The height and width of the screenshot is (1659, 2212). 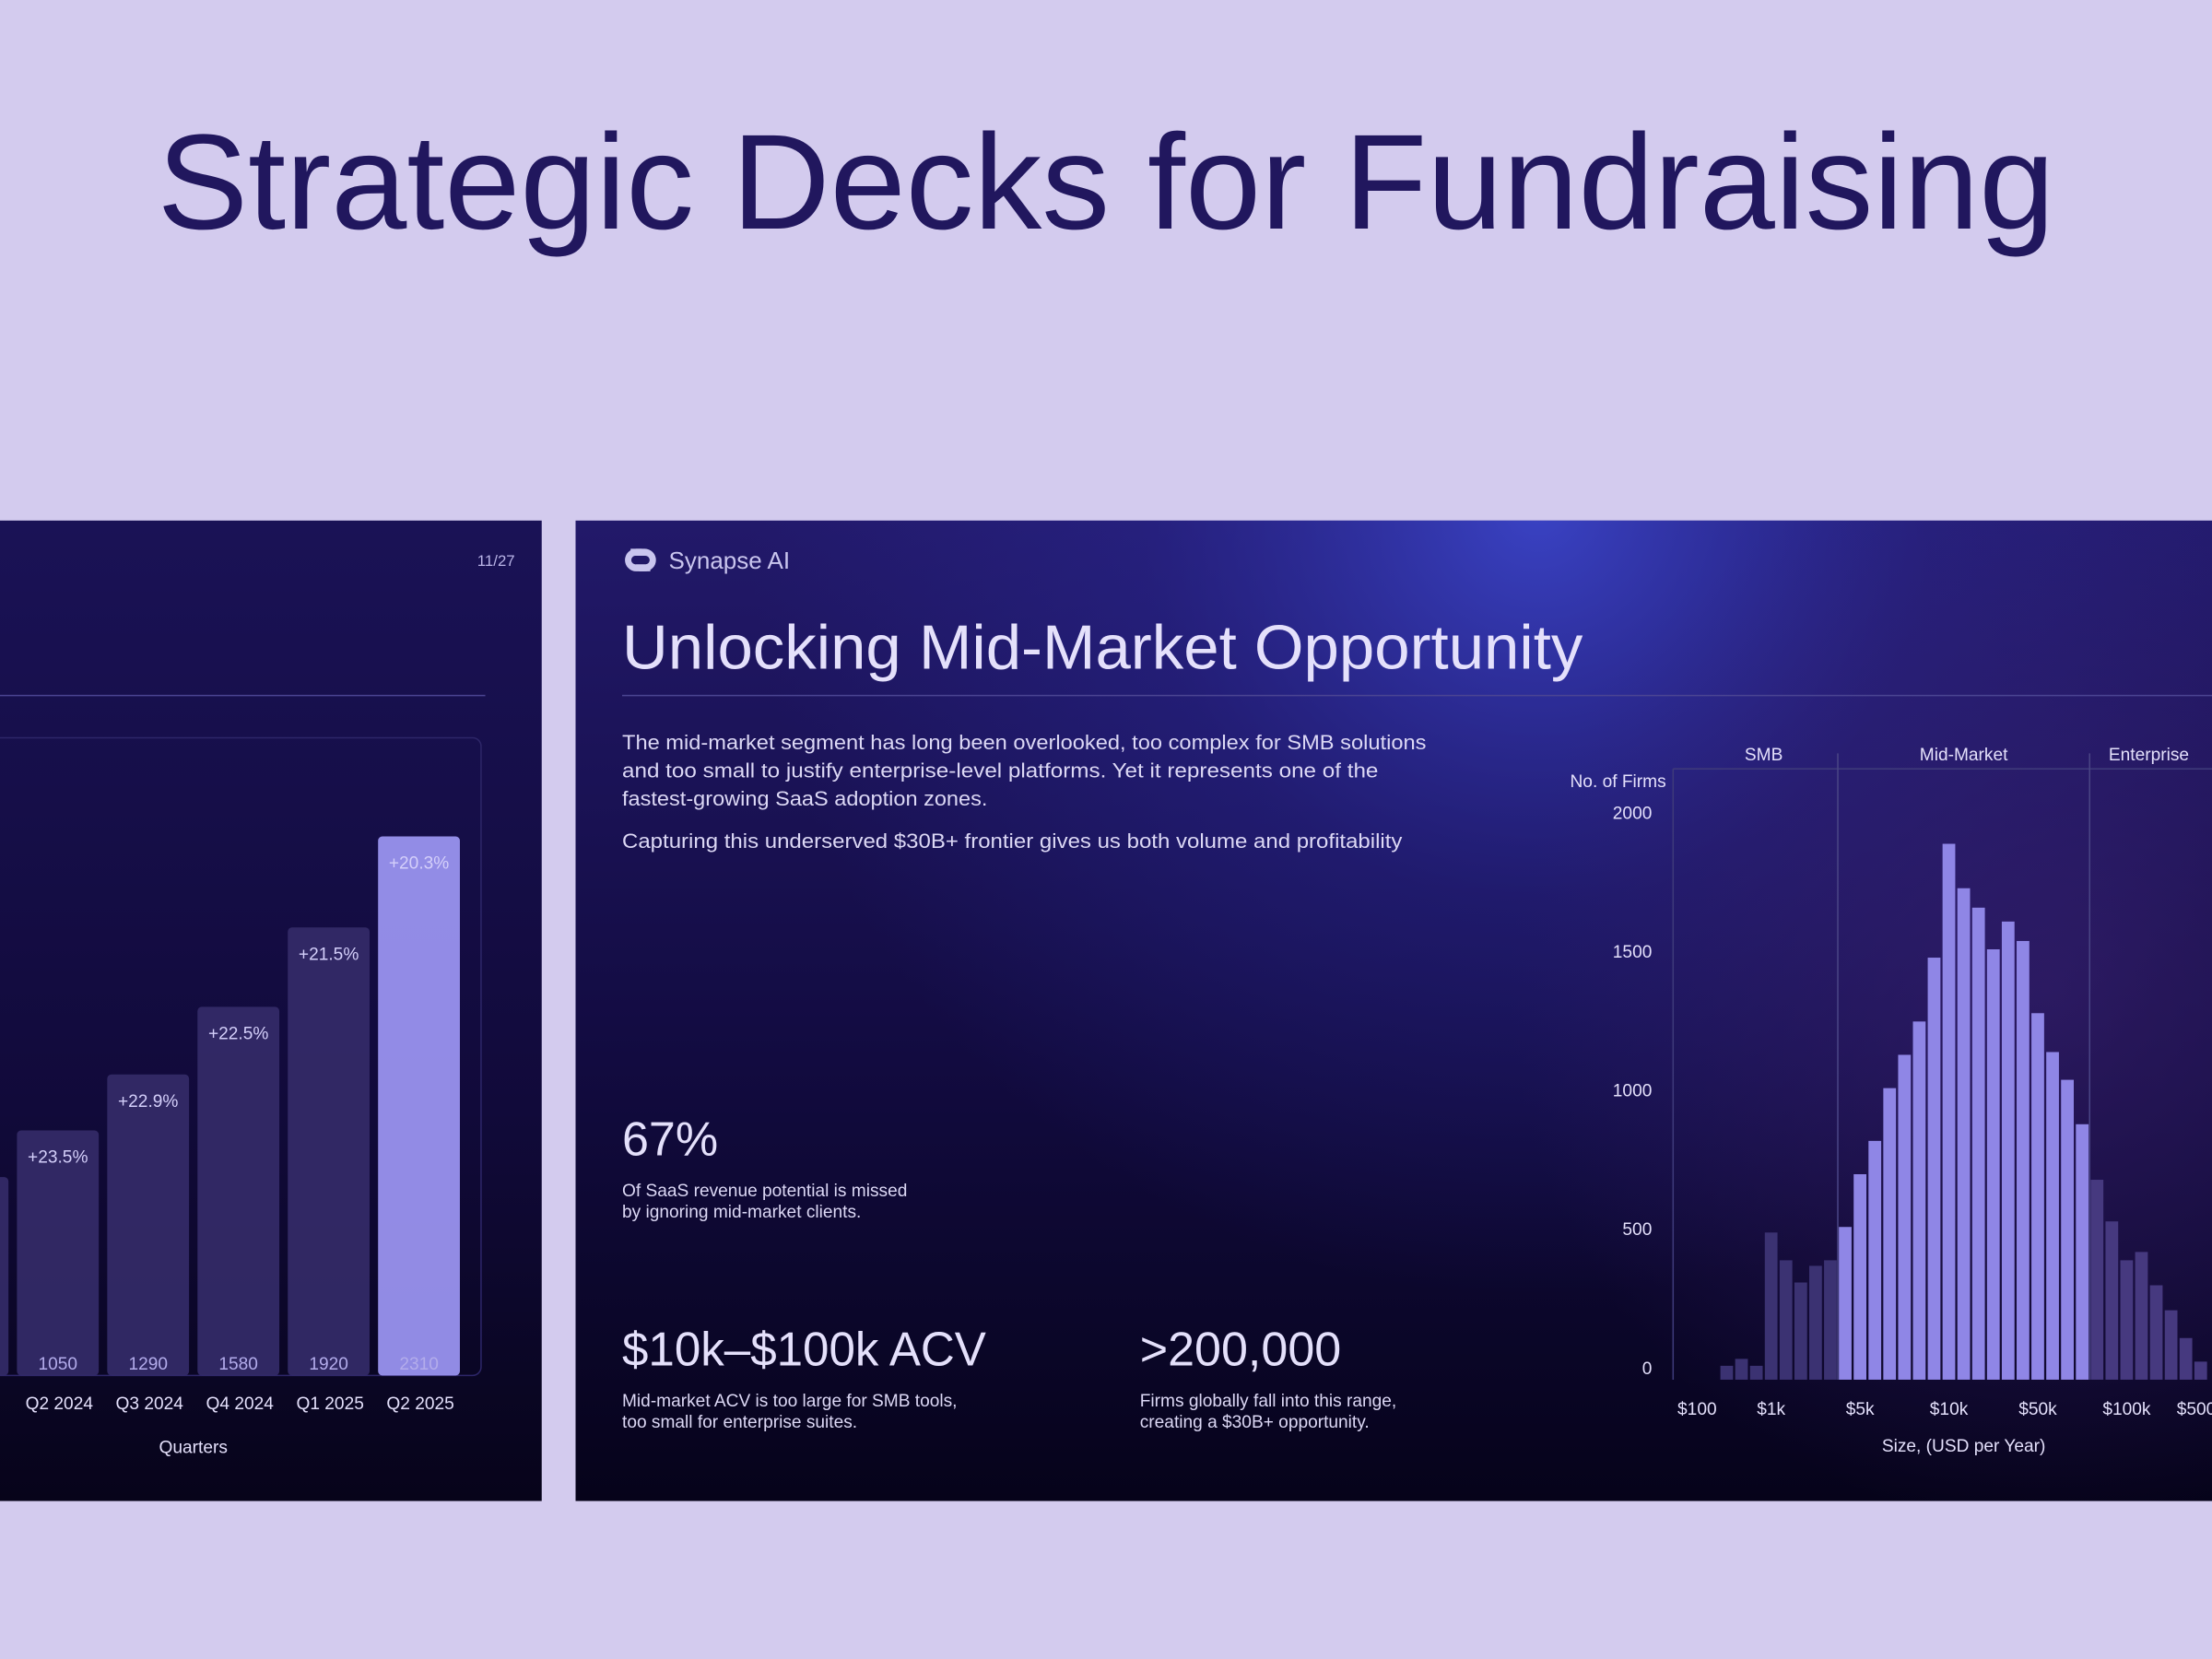 I want to click on stat-value: >200,000, so click(x=1240, y=1350).